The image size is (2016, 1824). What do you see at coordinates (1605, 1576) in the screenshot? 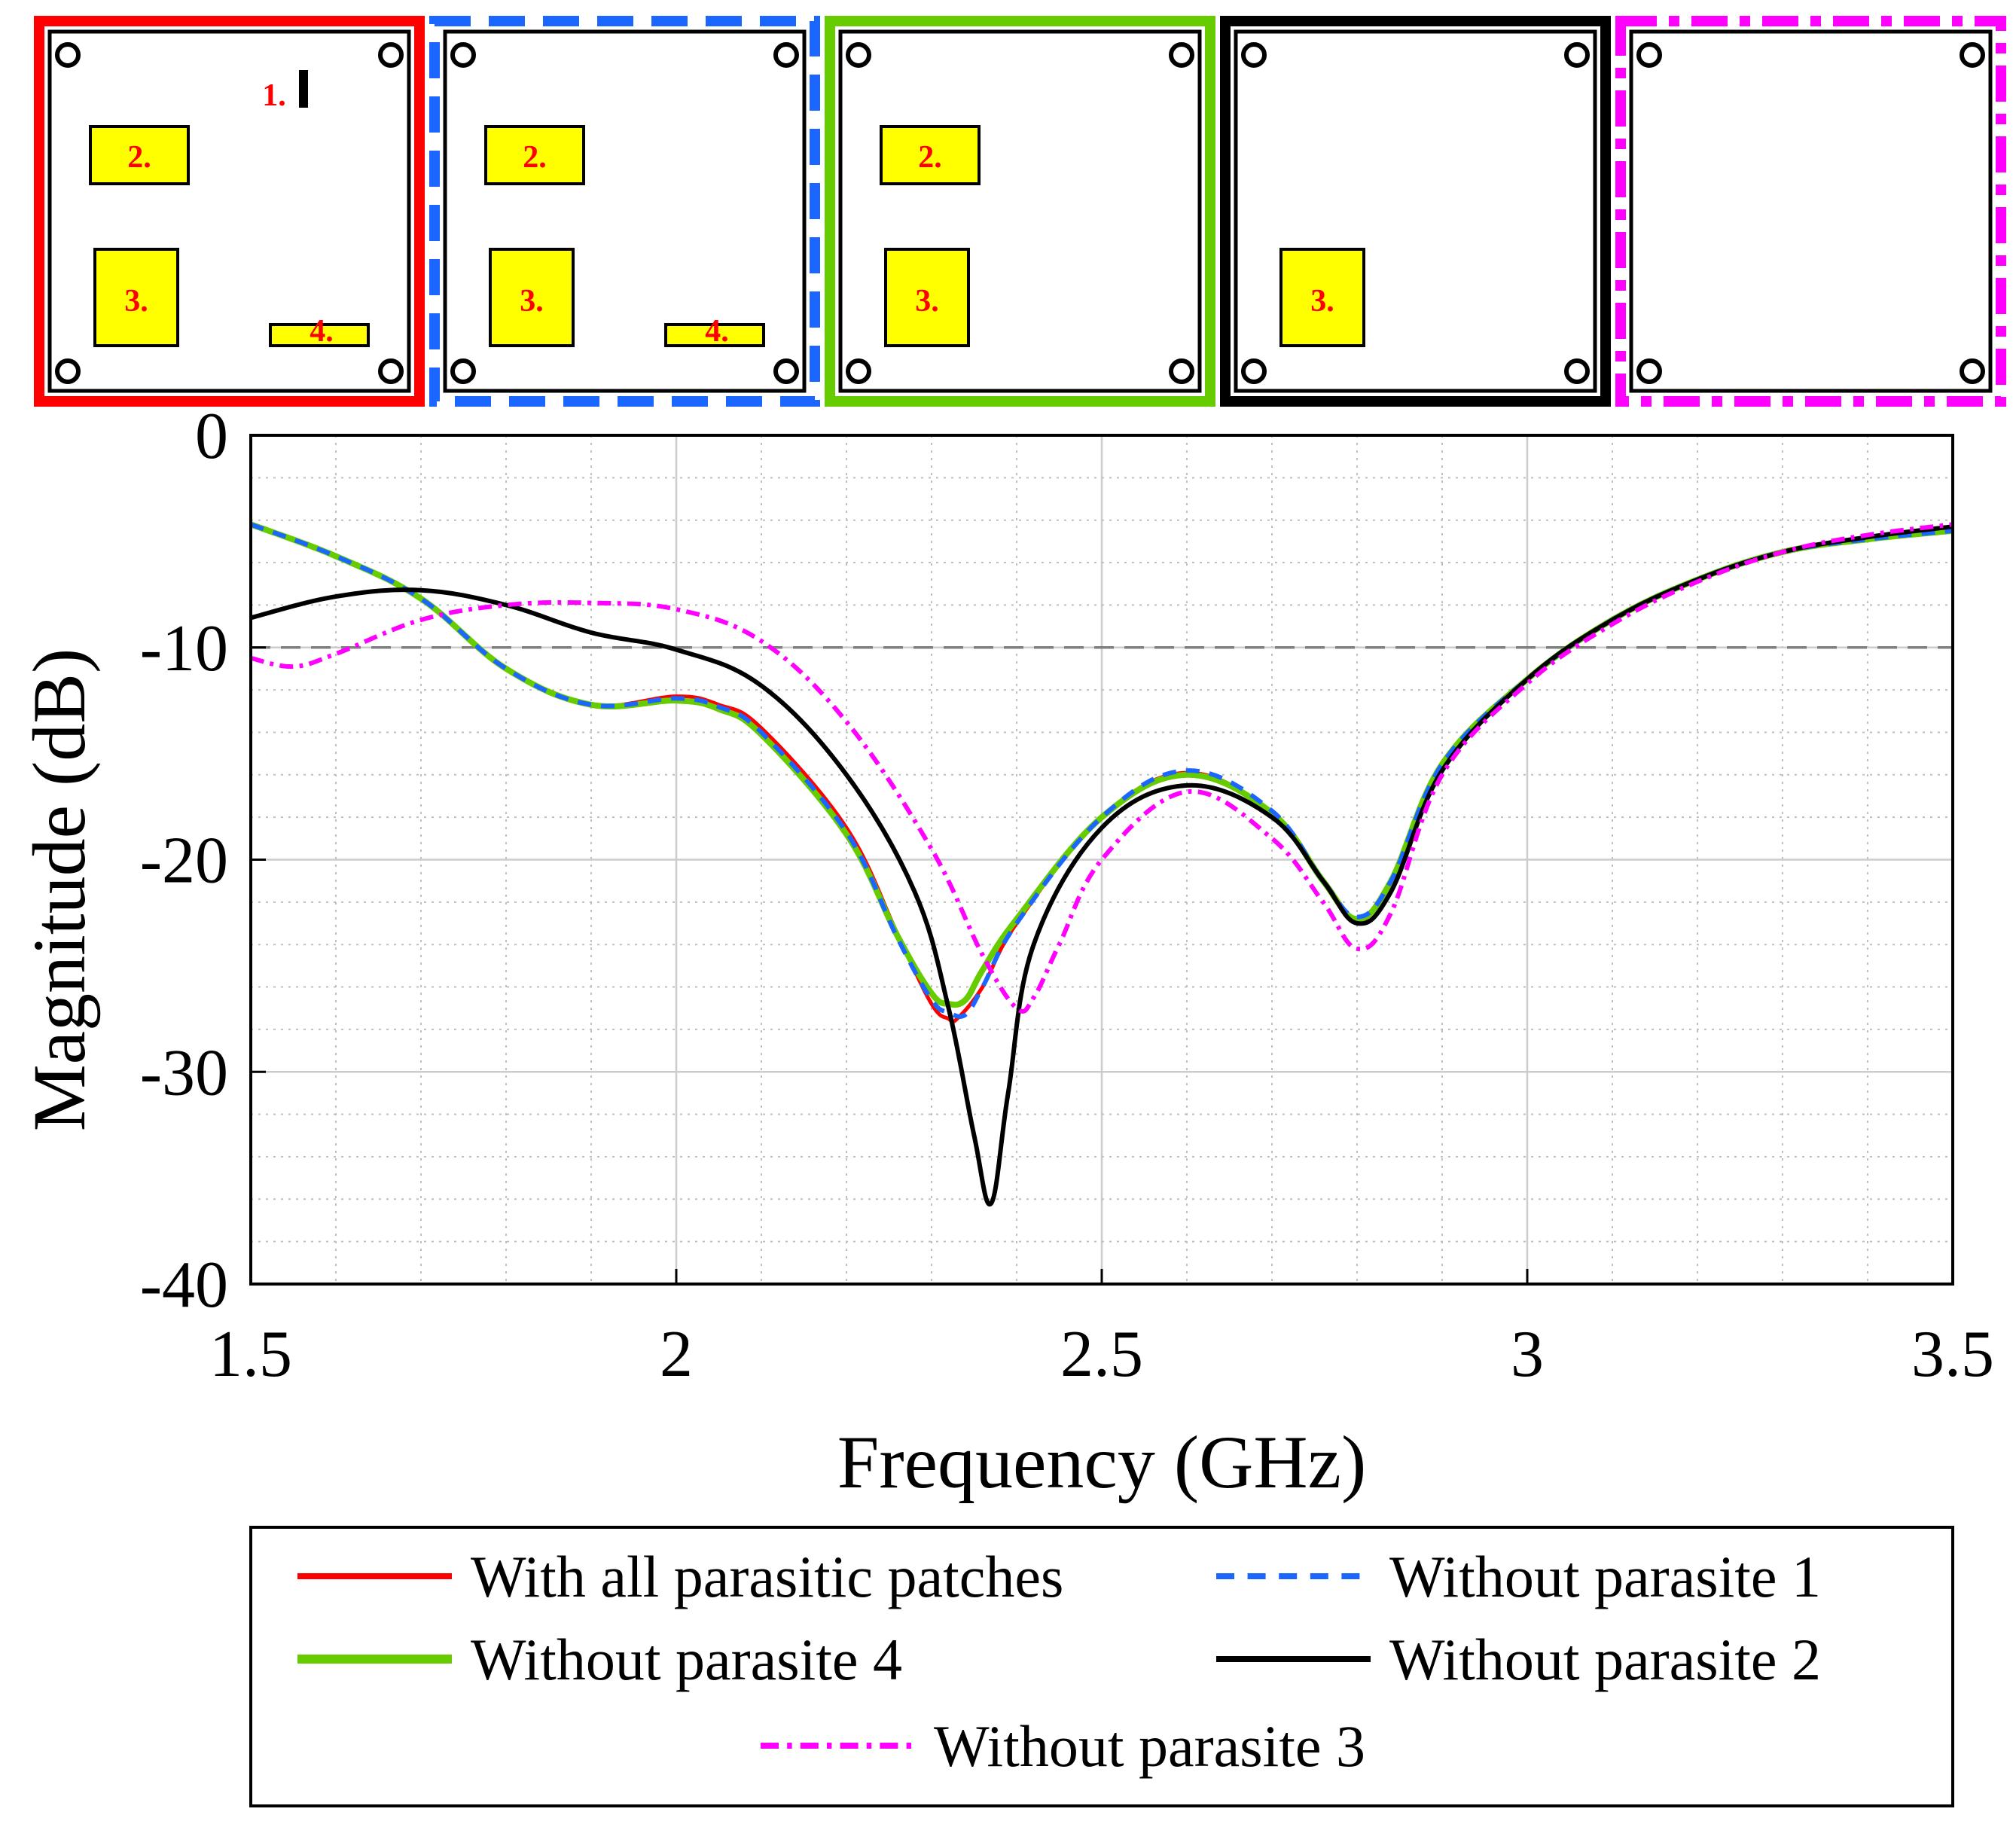
I see `legend-label-2: Without parasite 1` at bounding box center [1605, 1576].